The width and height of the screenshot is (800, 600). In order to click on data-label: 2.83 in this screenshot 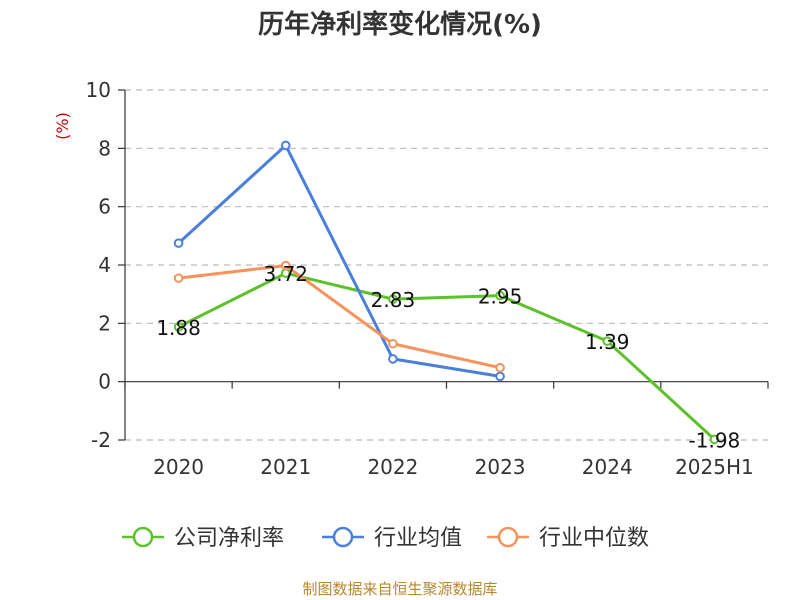, I will do `click(393, 300)`.